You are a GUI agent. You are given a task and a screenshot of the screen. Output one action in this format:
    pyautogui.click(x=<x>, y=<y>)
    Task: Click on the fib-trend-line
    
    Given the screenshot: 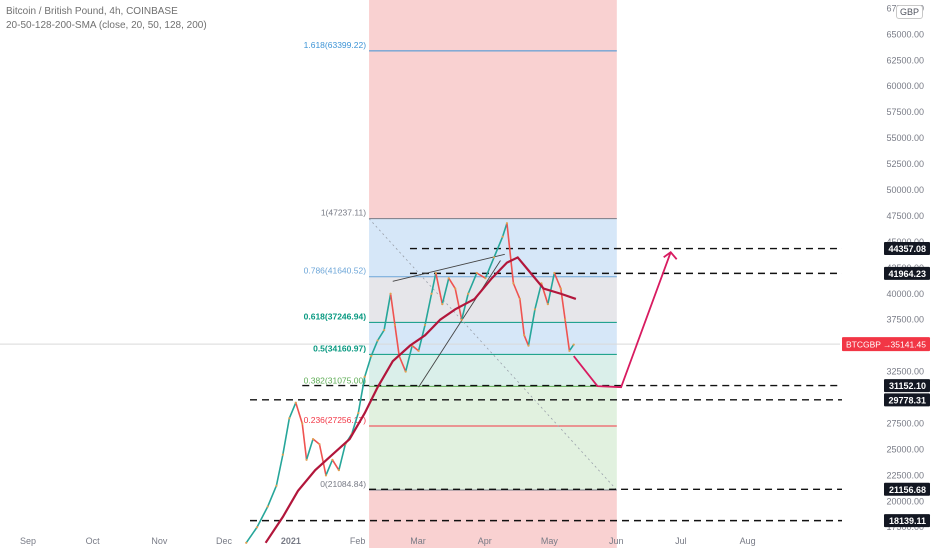 What is the action you would take?
    pyautogui.click(x=493, y=354)
    